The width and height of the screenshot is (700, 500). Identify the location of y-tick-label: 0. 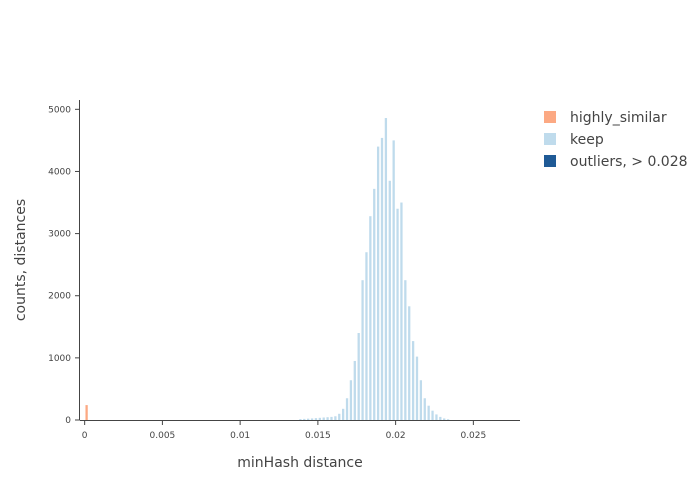
(68, 421).